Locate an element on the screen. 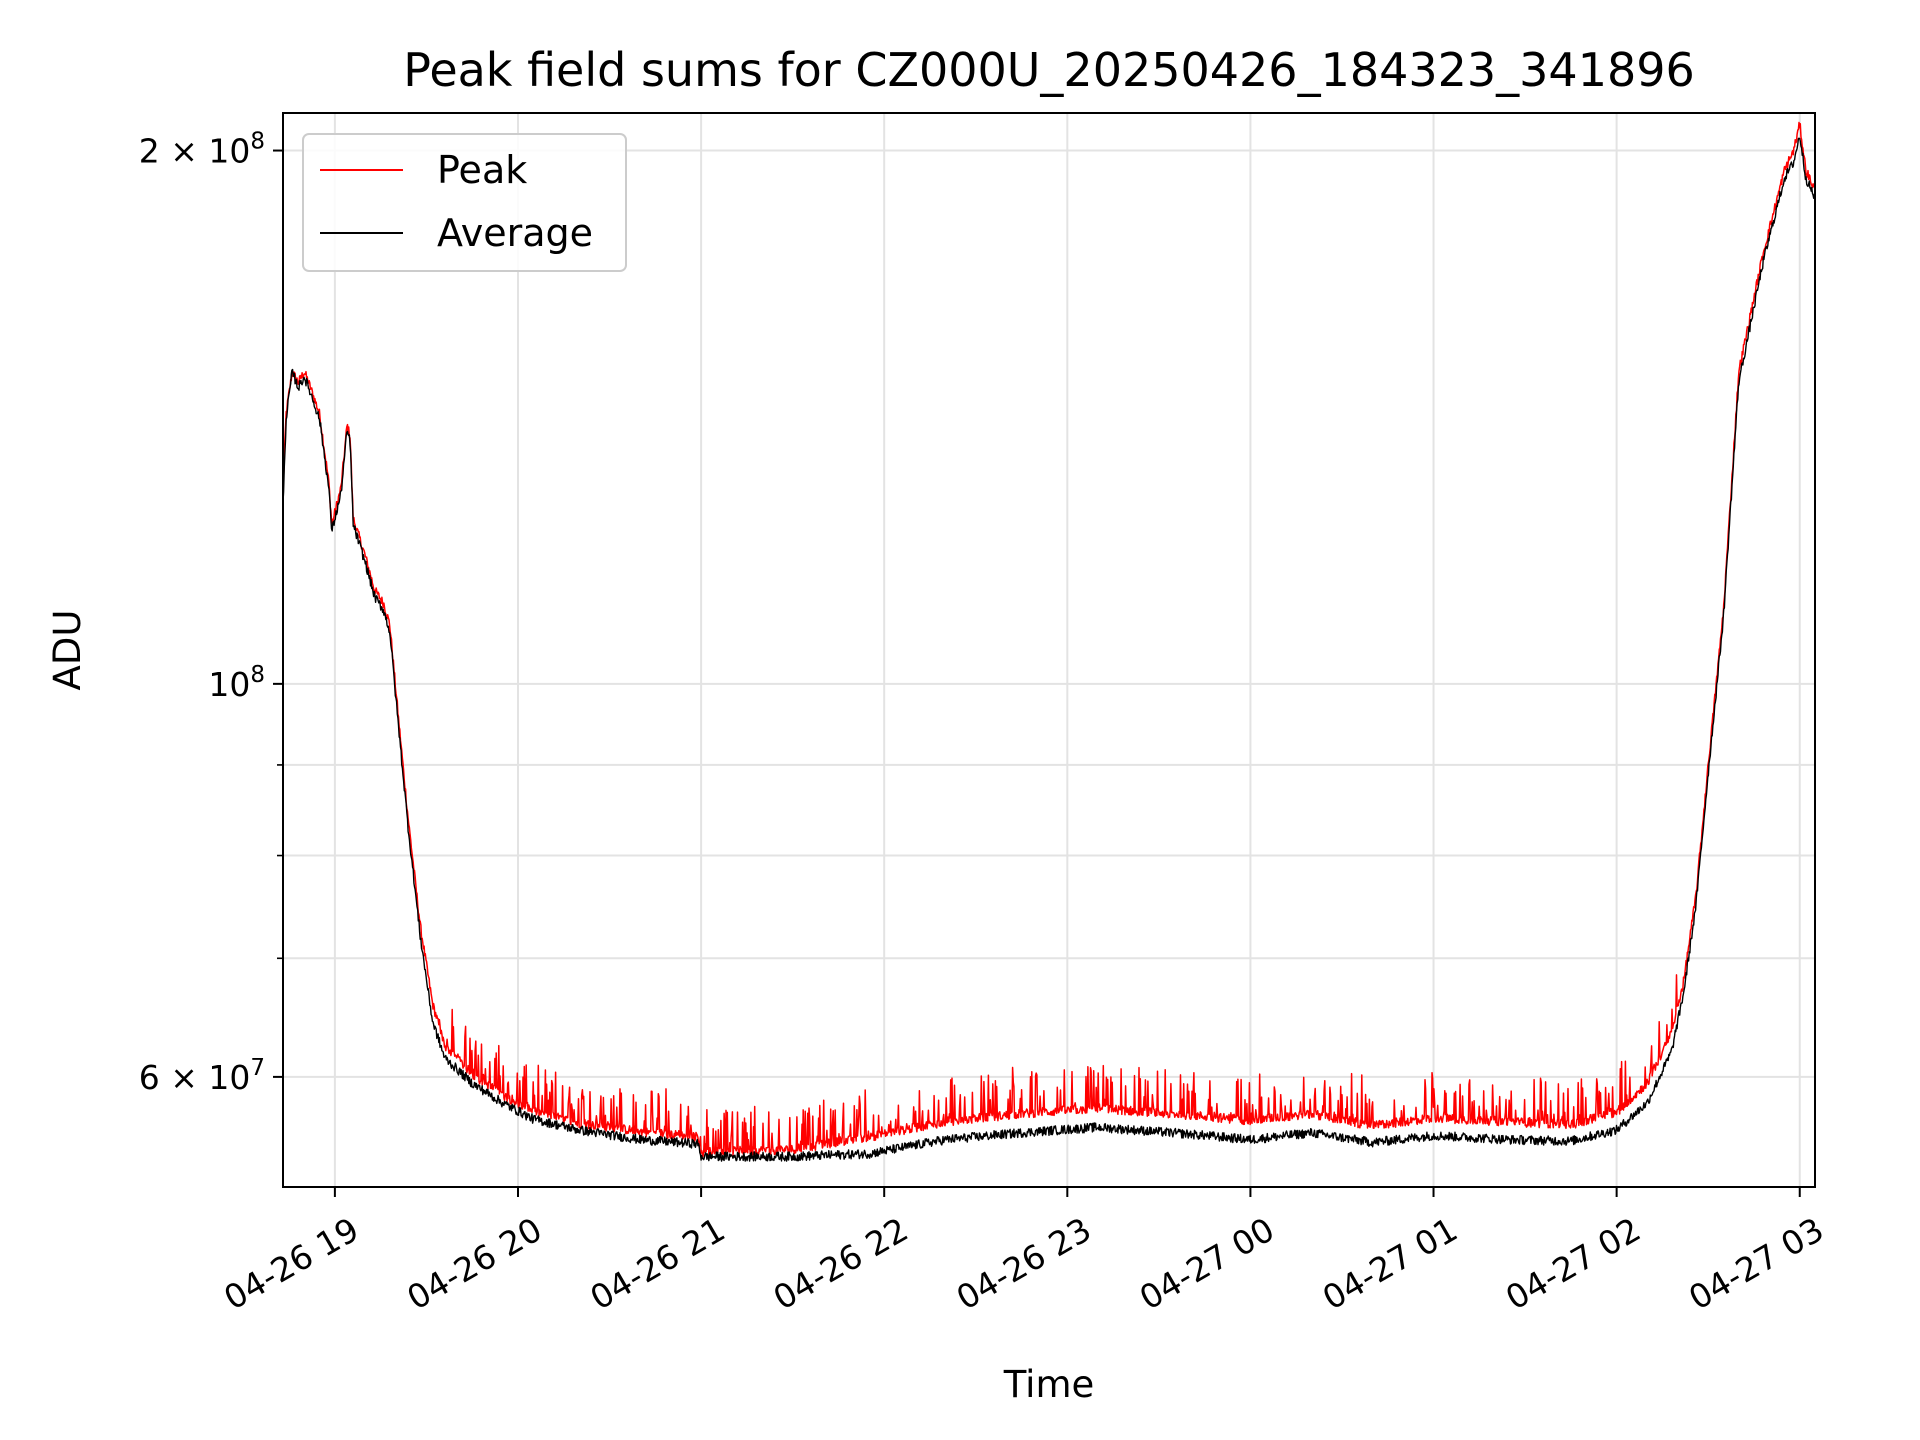 This screenshot has width=1920, height=1440. y-axis-title: ADU is located at coordinates (67, 650).